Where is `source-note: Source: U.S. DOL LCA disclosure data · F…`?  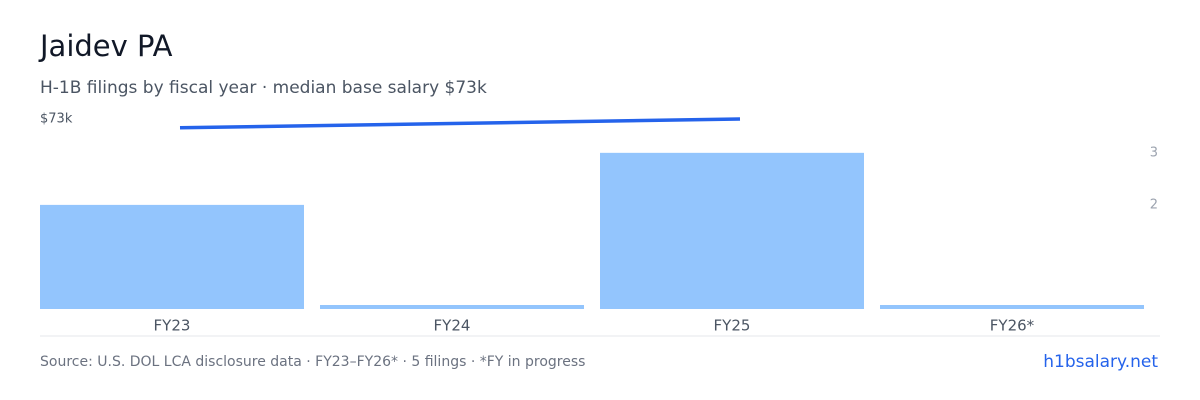 source-note: Source: U.S. DOL LCA disclosure data · F… is located at coordinates (312, 362).